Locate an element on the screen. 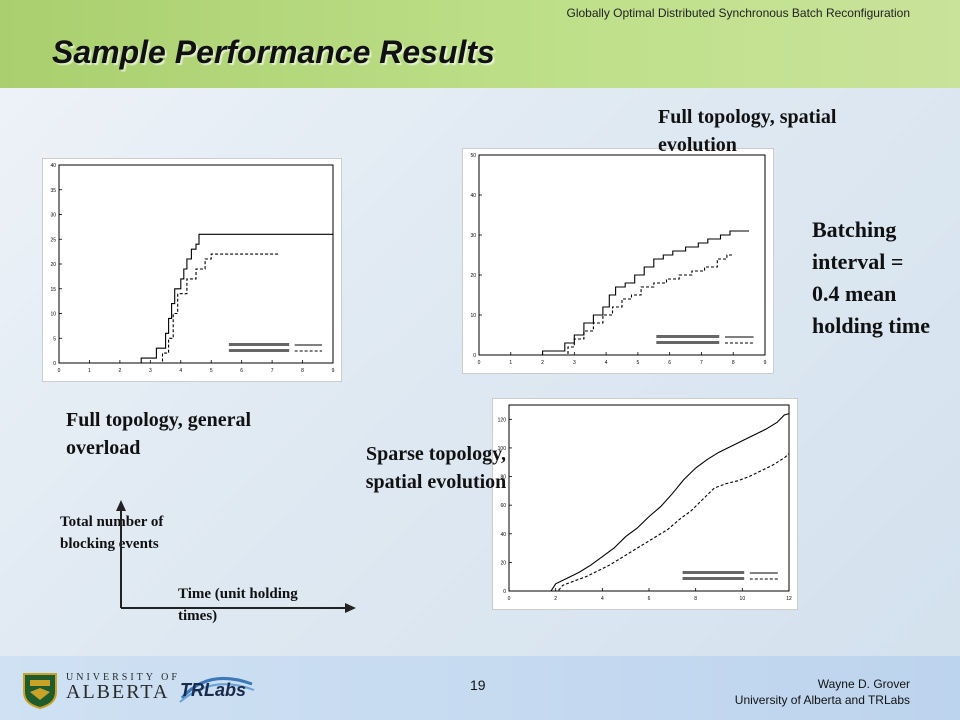 The width and height of the screenshot is (960, 720). university-wordmark: UNIVERSITY OF ALBERTA is located at coordinates (123, 688).